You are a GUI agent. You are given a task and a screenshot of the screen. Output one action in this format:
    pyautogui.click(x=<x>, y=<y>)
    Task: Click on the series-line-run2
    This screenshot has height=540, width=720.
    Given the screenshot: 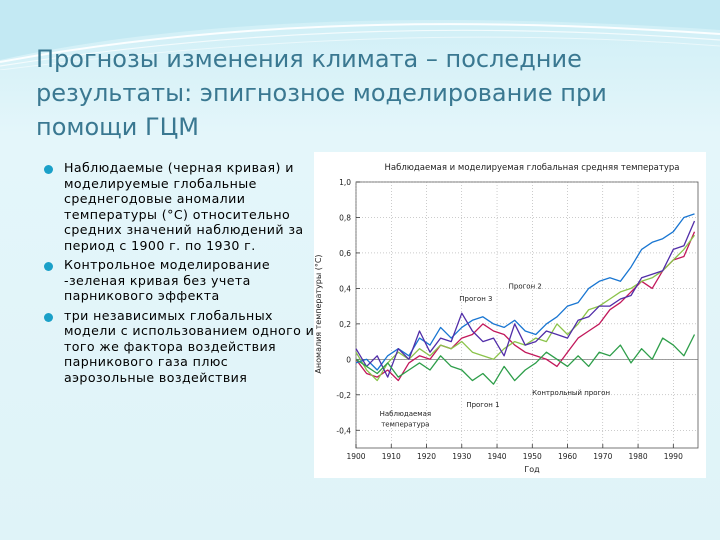 What is the action you would take?
    pyautogui.click(x=525, y=292)
    